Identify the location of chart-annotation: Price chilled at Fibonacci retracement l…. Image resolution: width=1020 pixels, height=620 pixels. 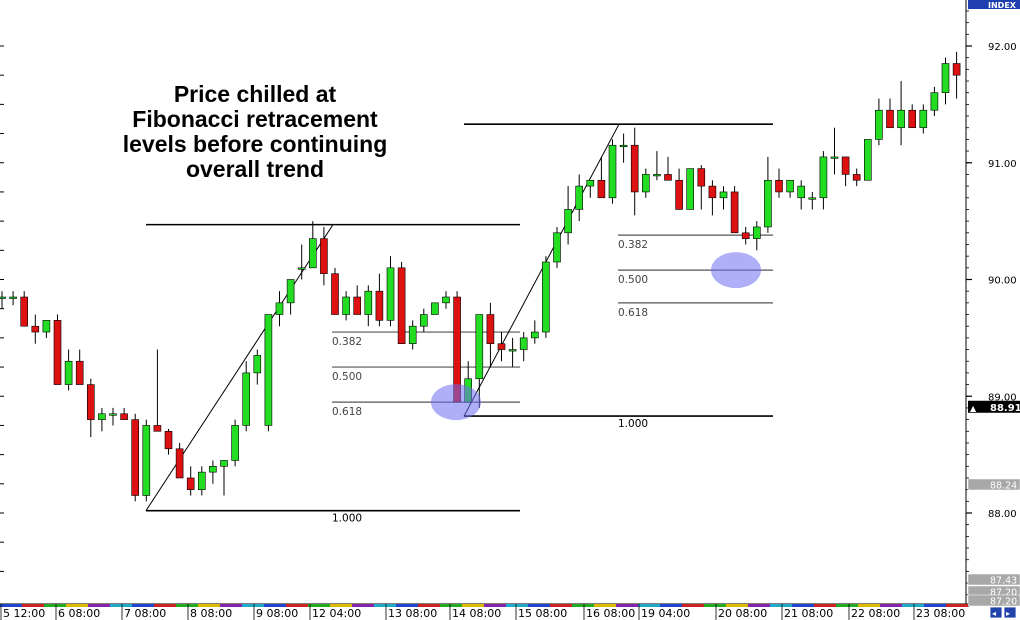
(255, 132).